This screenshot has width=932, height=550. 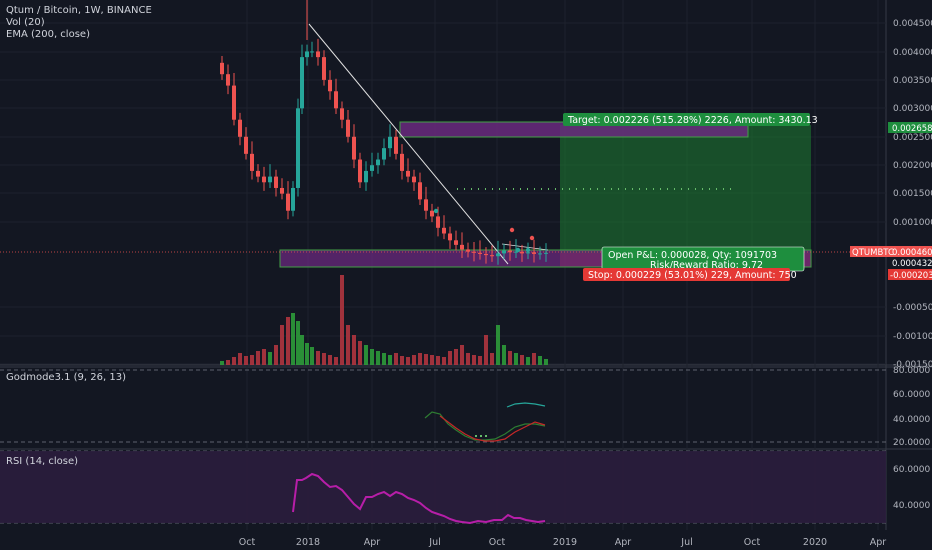 I want to click on price-axis-label: 0.001500, so click(x=912, y=194).